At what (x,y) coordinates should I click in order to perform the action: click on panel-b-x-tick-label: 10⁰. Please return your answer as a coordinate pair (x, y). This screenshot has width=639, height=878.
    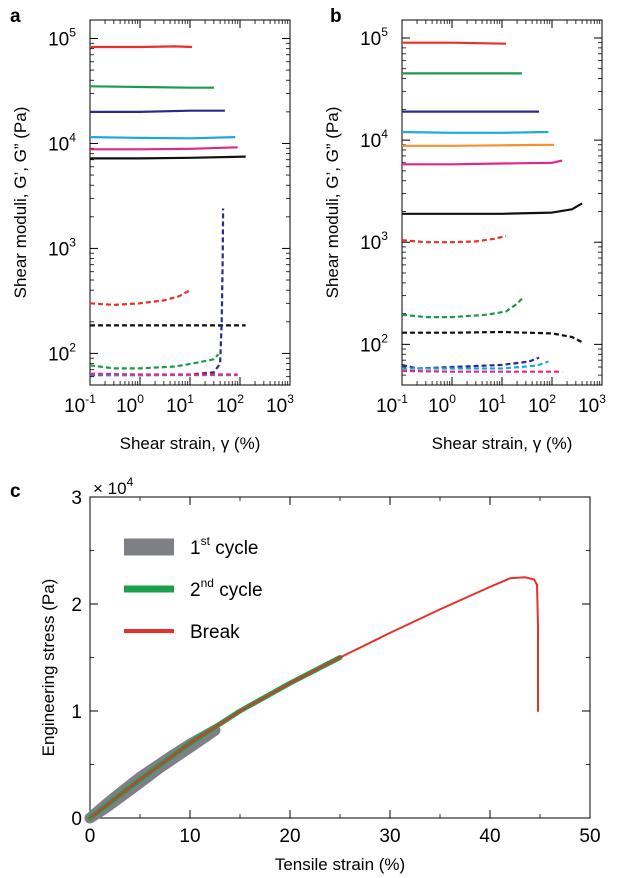
    Looking at the image, I should click on (442, 404).